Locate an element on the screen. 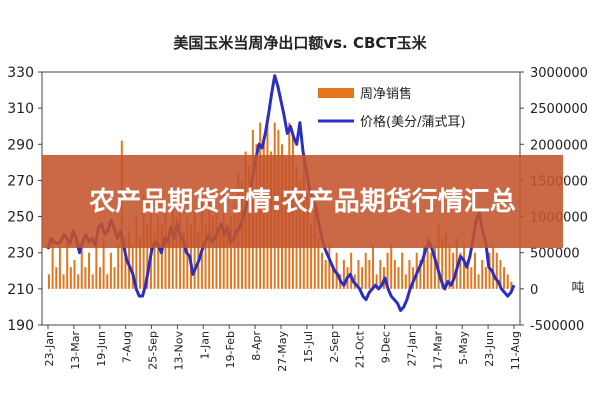  x-axis-tick-label: 27-Jan is located at coordinates (411, 349).